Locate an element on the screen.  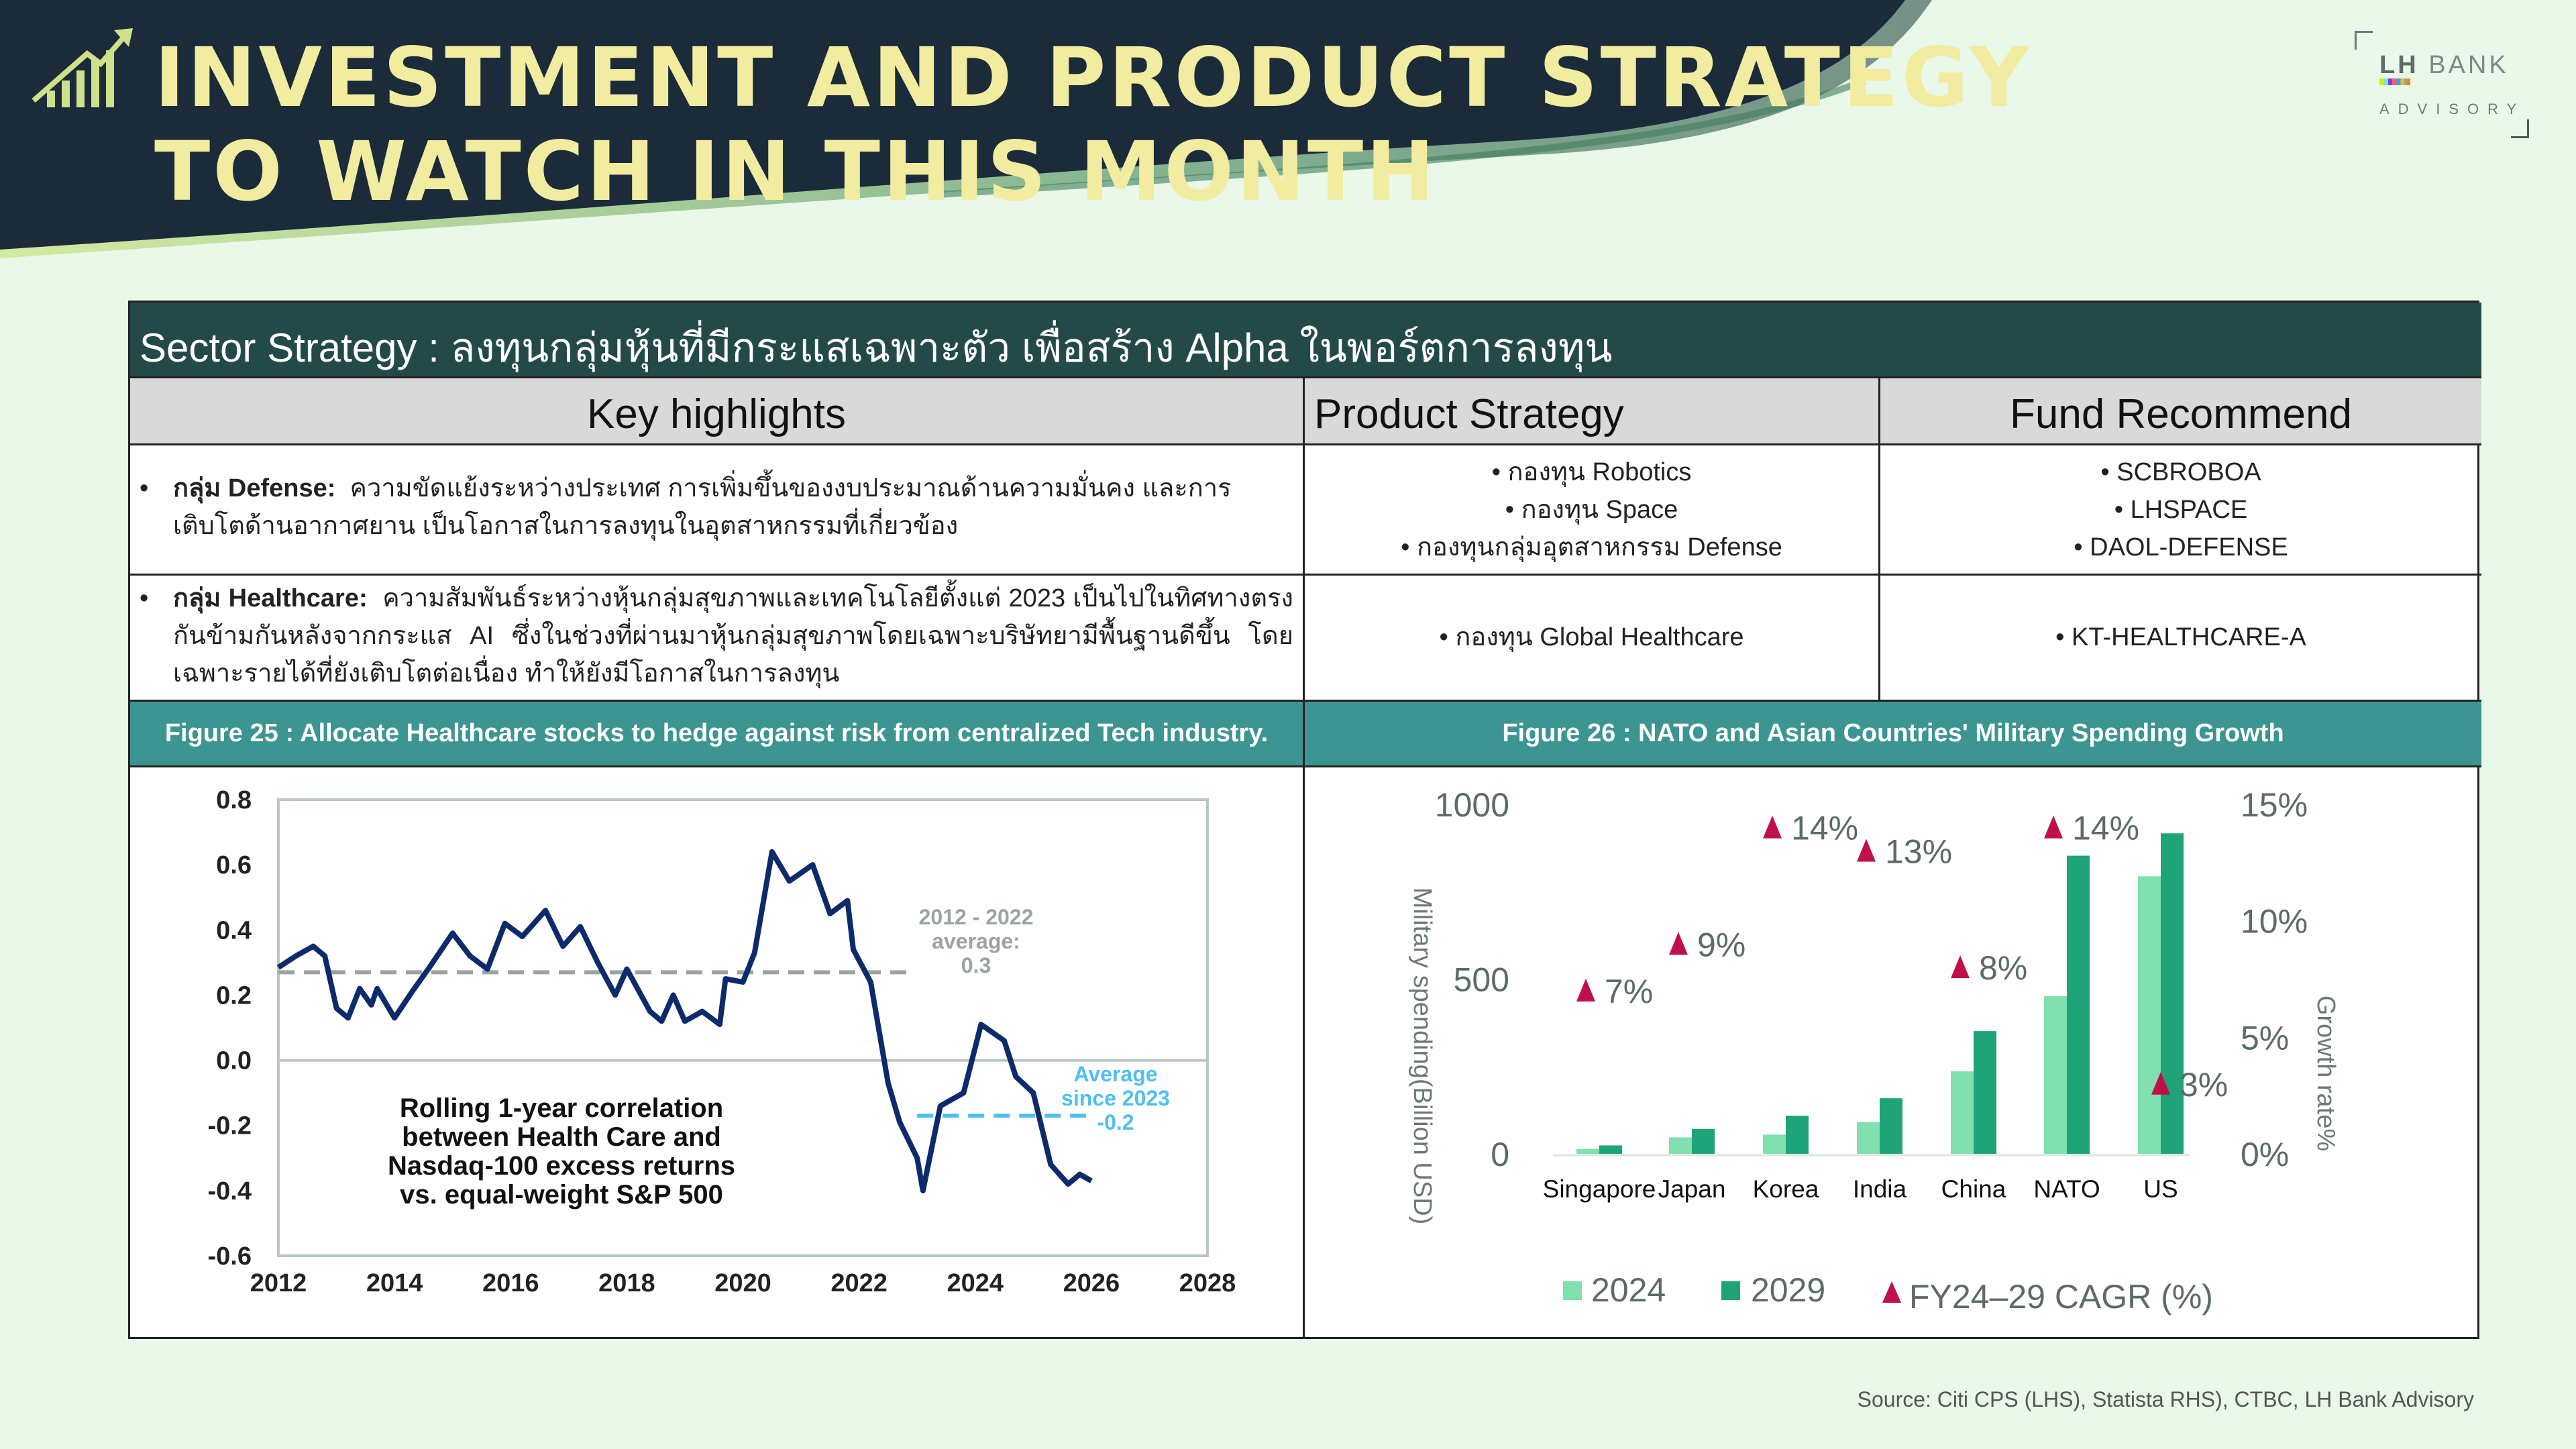
legend-swatch-2024 is located at coordinates (1572, 1290).